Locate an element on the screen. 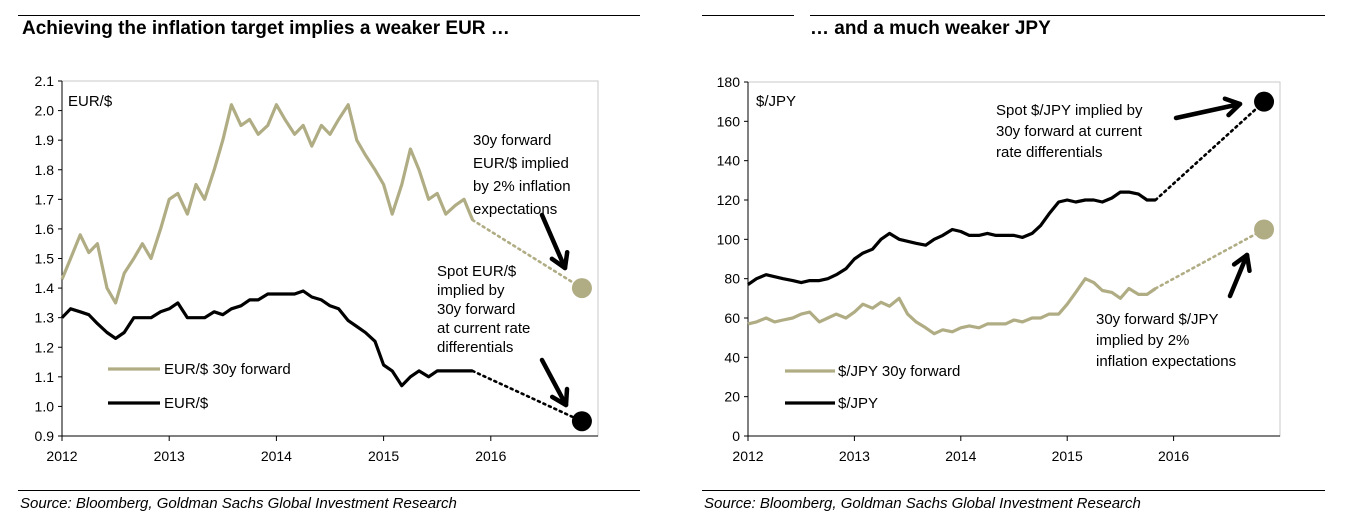  inner-axis-label: $/JPY is located at coordinates (776, 101).